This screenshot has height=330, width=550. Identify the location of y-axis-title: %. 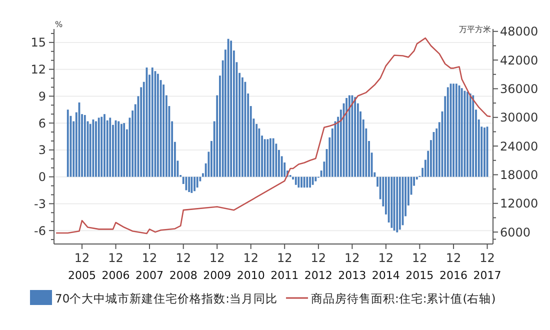
(59, 24).